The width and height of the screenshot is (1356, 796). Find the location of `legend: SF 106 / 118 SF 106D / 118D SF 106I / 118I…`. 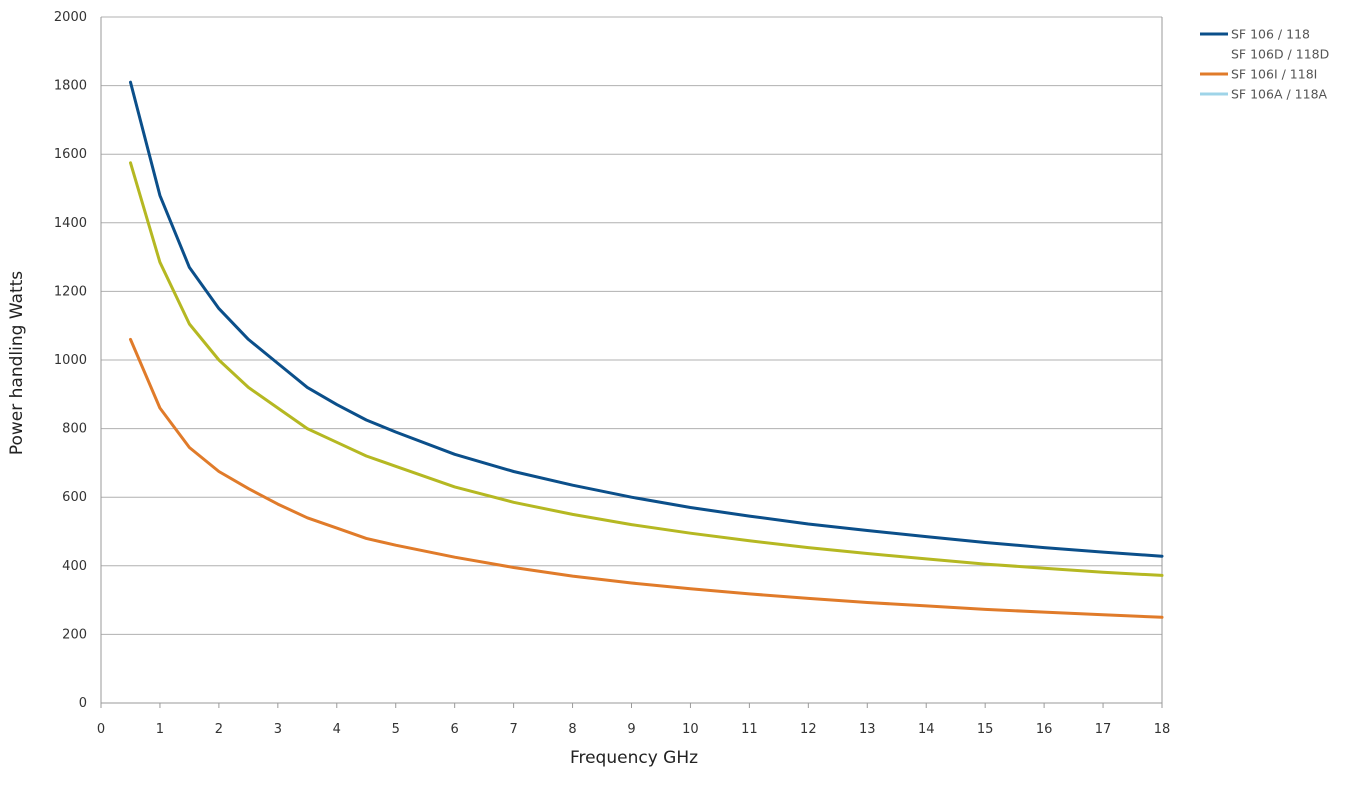

legend: SF 106 / 118 SF 106D / 118D SF 106I / 118I… is located at coordinates (1264, 64).